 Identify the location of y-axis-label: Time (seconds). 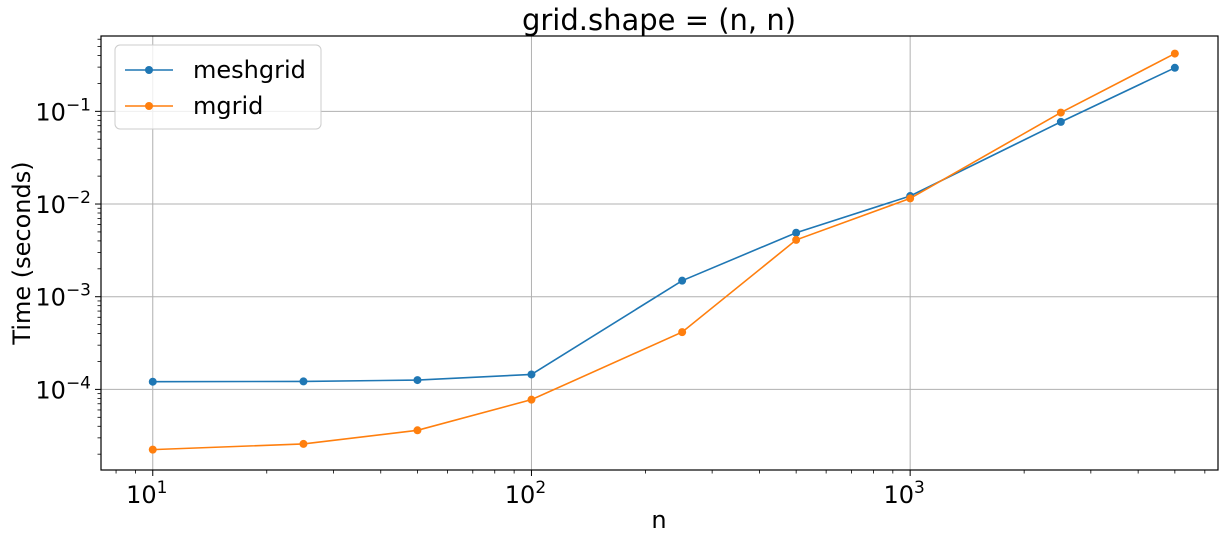
(22, 253).